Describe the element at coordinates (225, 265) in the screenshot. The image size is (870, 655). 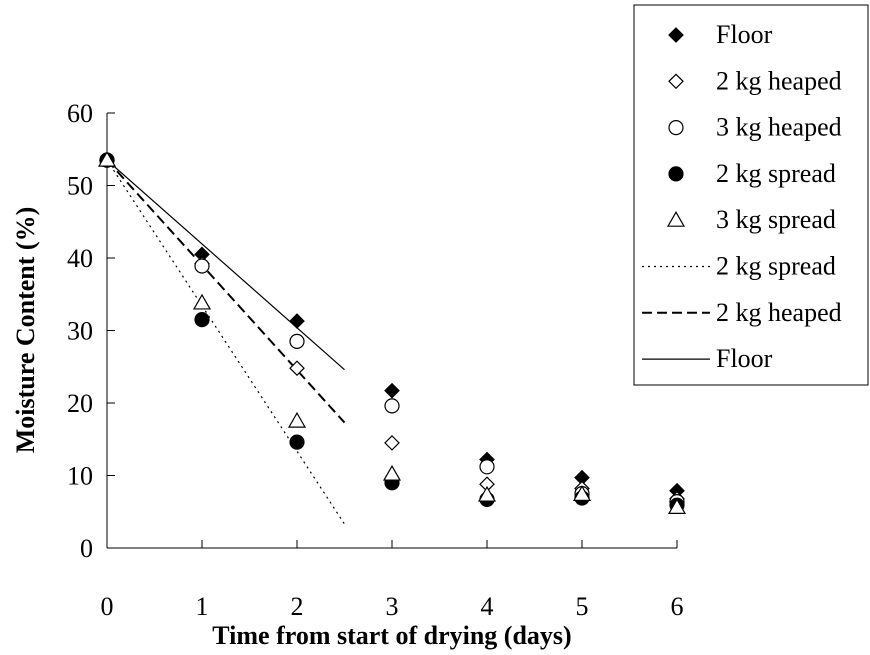
I see `trend-line-solid` at that location.